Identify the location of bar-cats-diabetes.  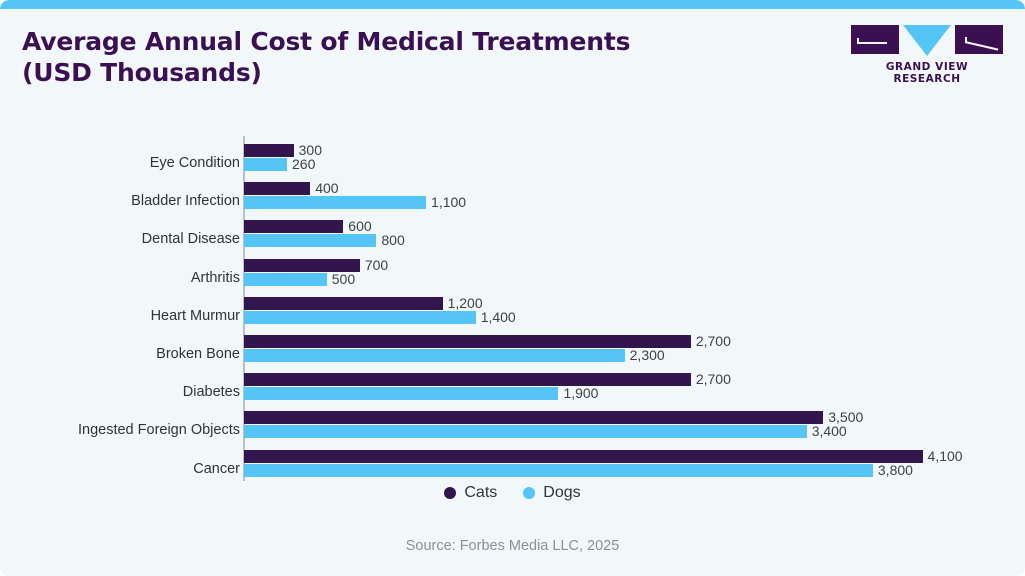
(467, 380).